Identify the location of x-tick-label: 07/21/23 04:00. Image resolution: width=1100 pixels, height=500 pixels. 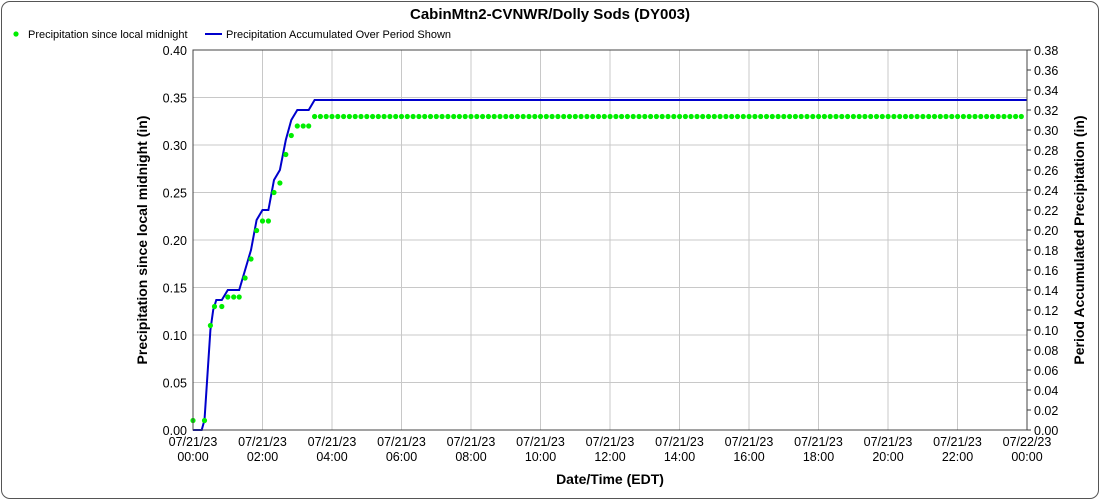
(332, 449).